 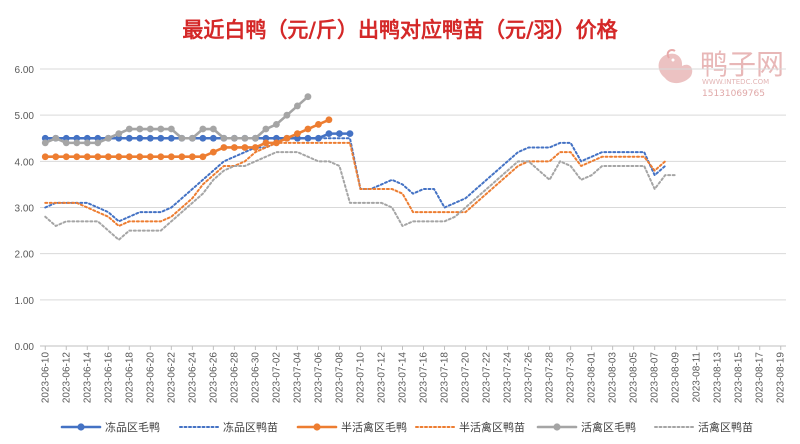 What do you see at coordinates (406, 427) in the screenshot?
I see `legend: 冻品区毛鸭 冻品区鸭苗 半活禽区毛鸭 半活禽区鸭苗 活禽区毛鸭 活禽区鸭苗` at bounding box center [406, 427].